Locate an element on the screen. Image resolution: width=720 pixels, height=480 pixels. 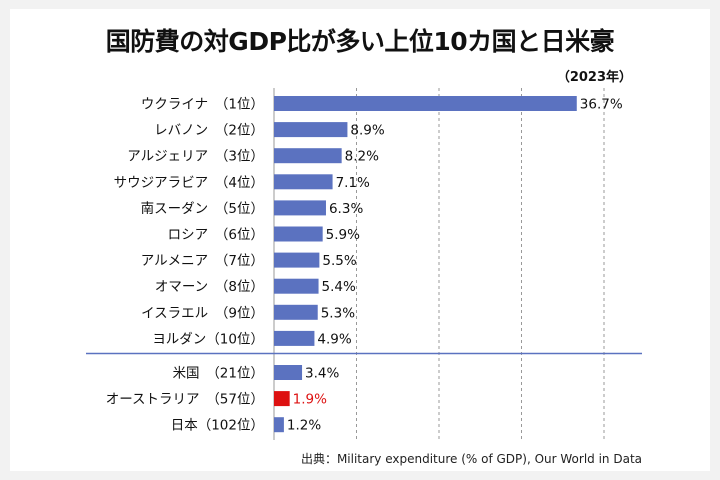
chart-subtitle-year: （2023年） is located at coordinates (594, 77).